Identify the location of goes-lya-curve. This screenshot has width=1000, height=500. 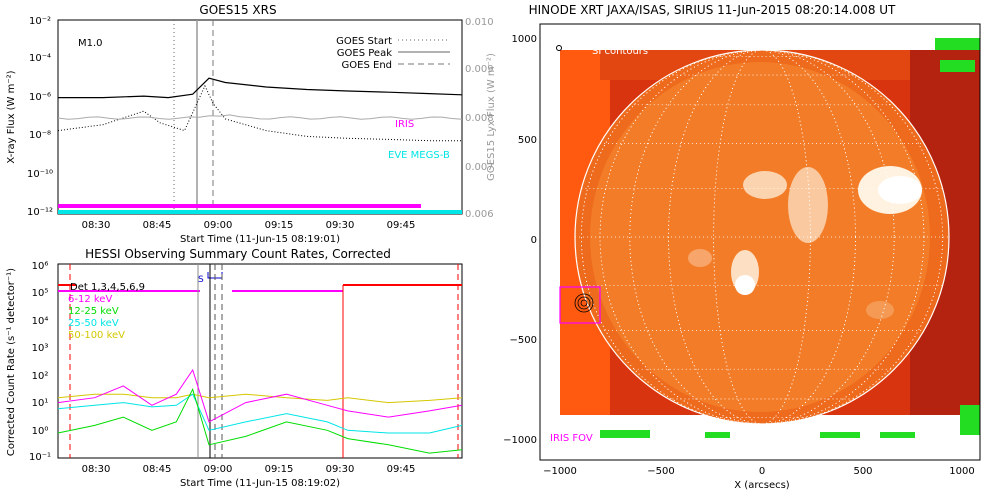
(260, 117).